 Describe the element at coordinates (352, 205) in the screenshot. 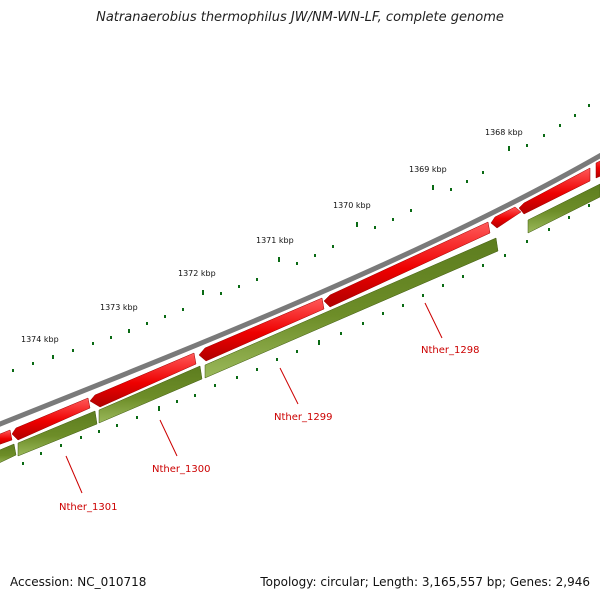

I see `scale-label: 1370 kbp` at that location.